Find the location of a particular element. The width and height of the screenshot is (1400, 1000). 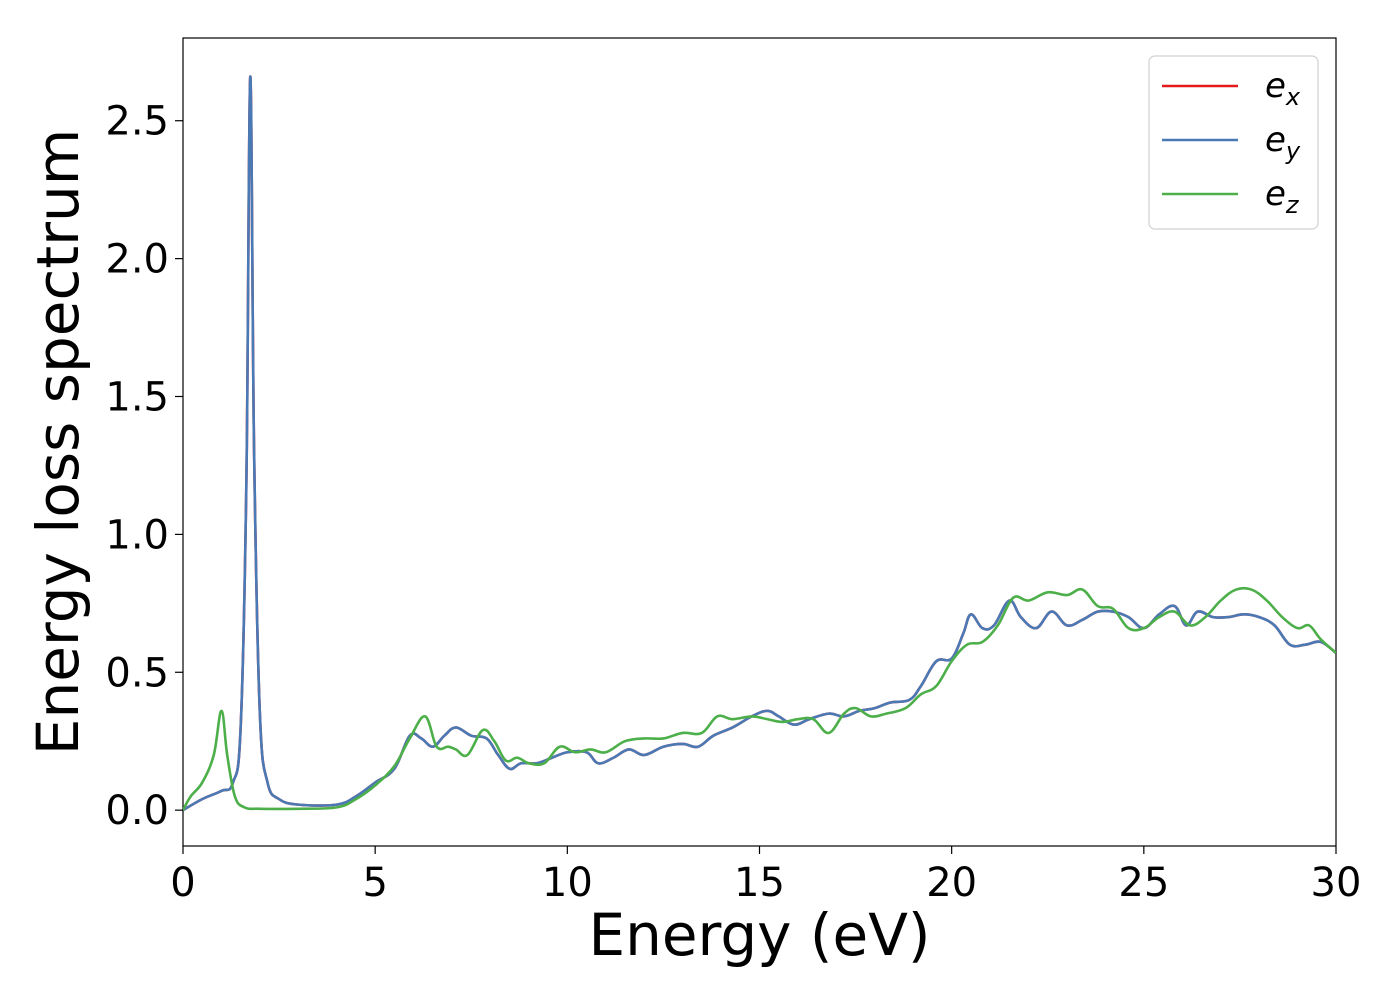

y-axis-label: Energy loss spectrum is located at coordinates (58, 442).